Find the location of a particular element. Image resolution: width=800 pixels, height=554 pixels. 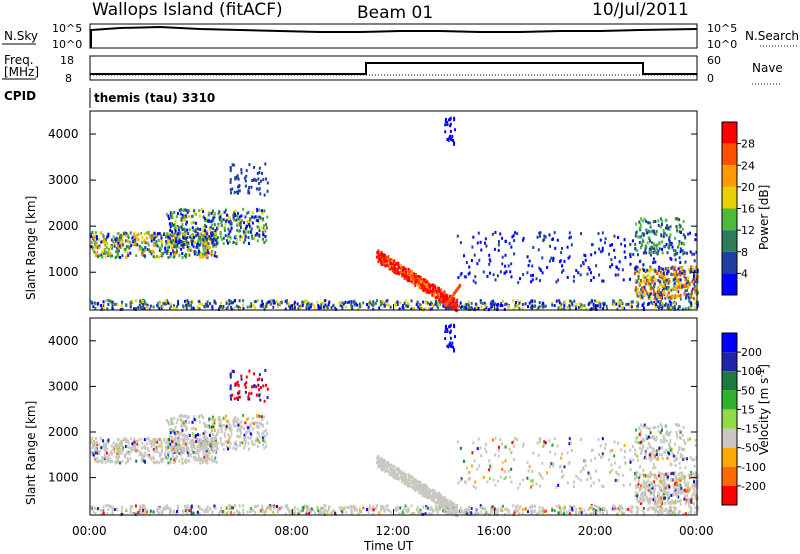

velocity-ylabel: Slant Range [km] is located at coordinates (31, 453).